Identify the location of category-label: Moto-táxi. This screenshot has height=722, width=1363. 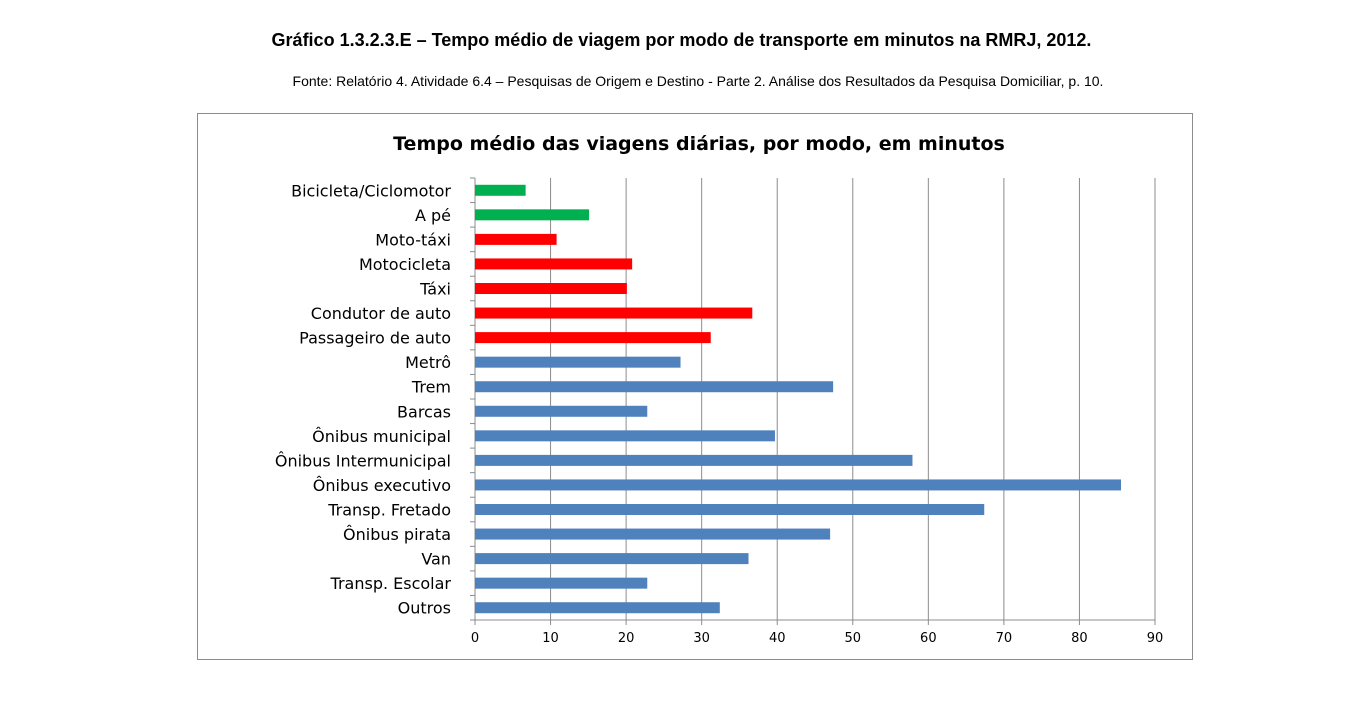
(413, 239).